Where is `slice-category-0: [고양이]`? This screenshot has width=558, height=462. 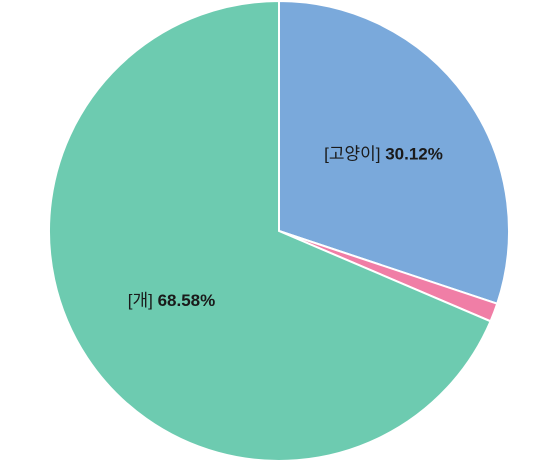
slice-category-0: [고양이] is located at coordinates (354, 154).